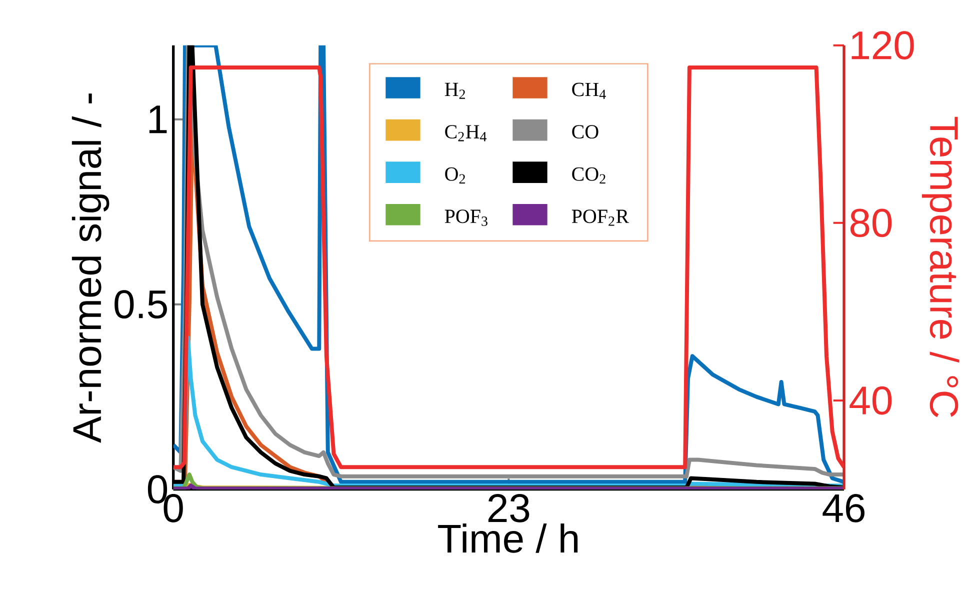  Describe the element at coordinates (158, 120) in the screenshot. I see `y-tick-label: 1` at that location.